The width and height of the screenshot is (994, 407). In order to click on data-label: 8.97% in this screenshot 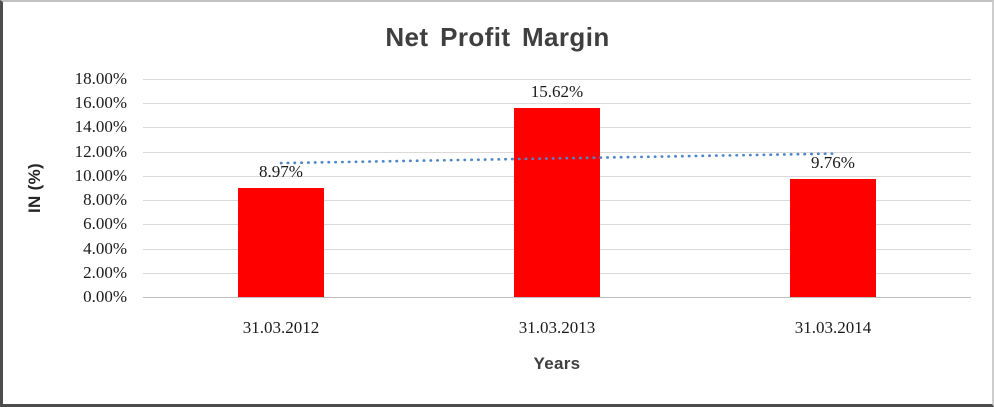, I will do `click(281, 172)`.